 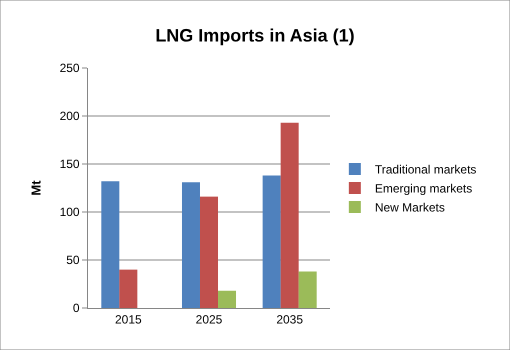 I want to click on x-tick-label: 2025, so click(x=209, y=319).